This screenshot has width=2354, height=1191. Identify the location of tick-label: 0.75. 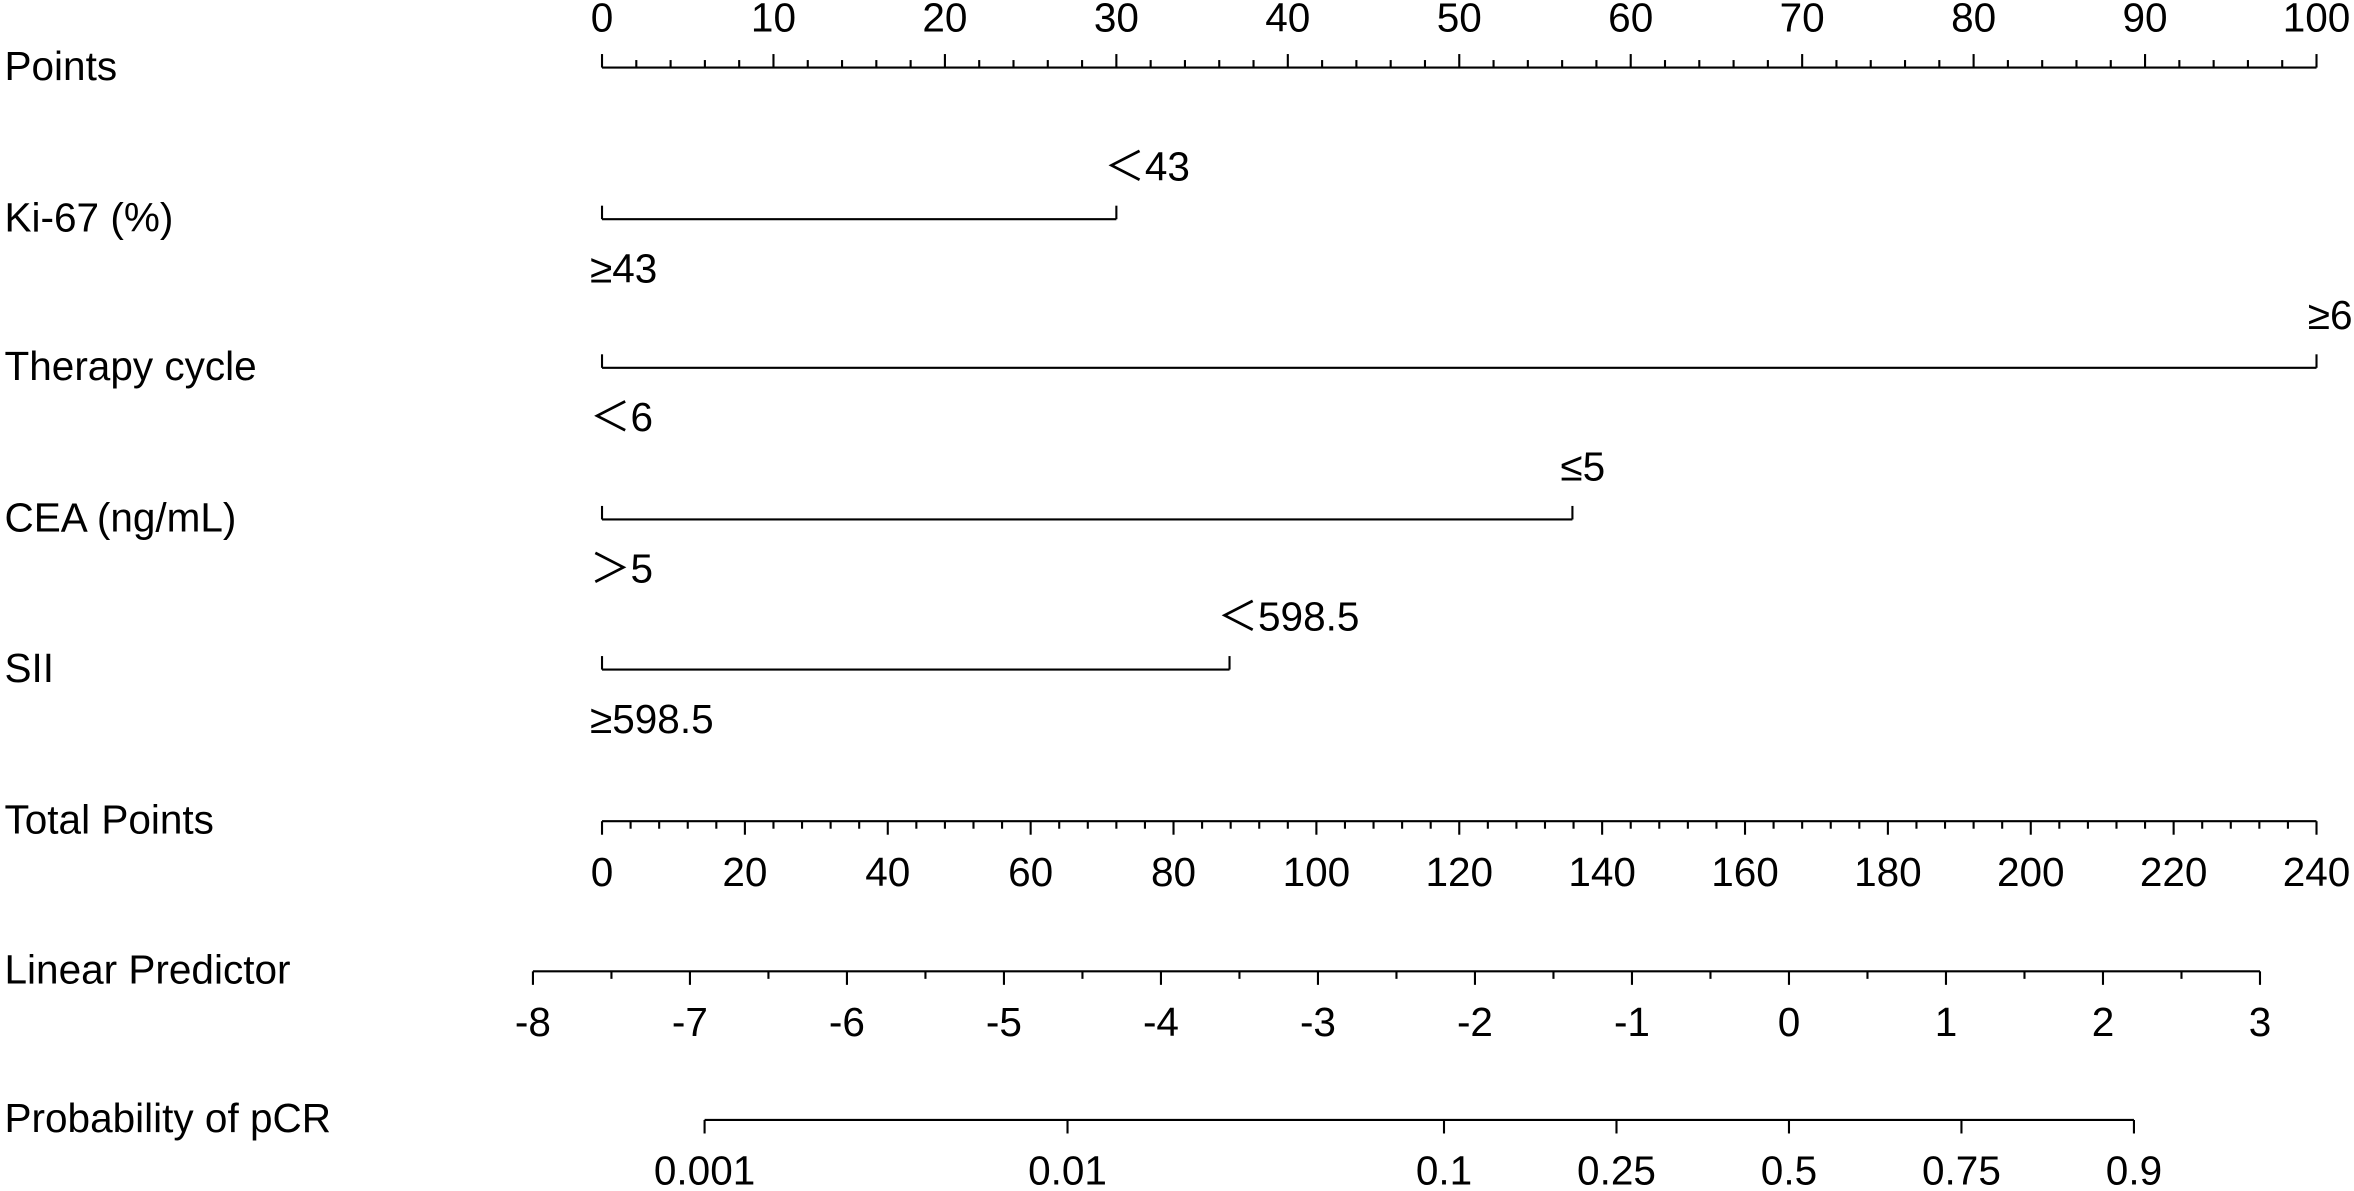
(1961, 1169).